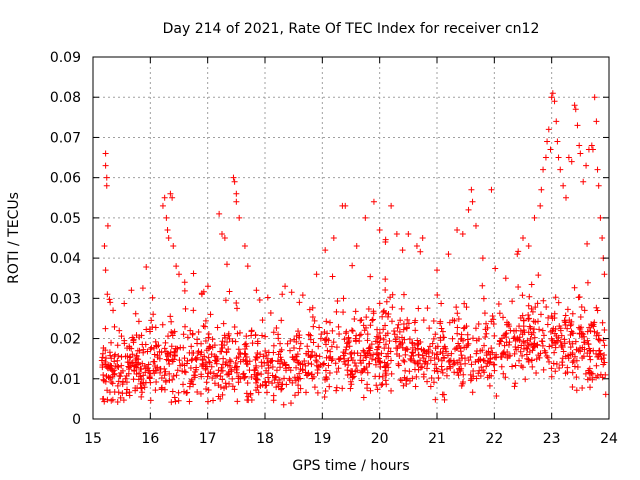 This screenshot has width=640, height=480. Describe the element at coordinates (65, 98) in the screenshot. I see `y-tick-label: 0.08` at that location.